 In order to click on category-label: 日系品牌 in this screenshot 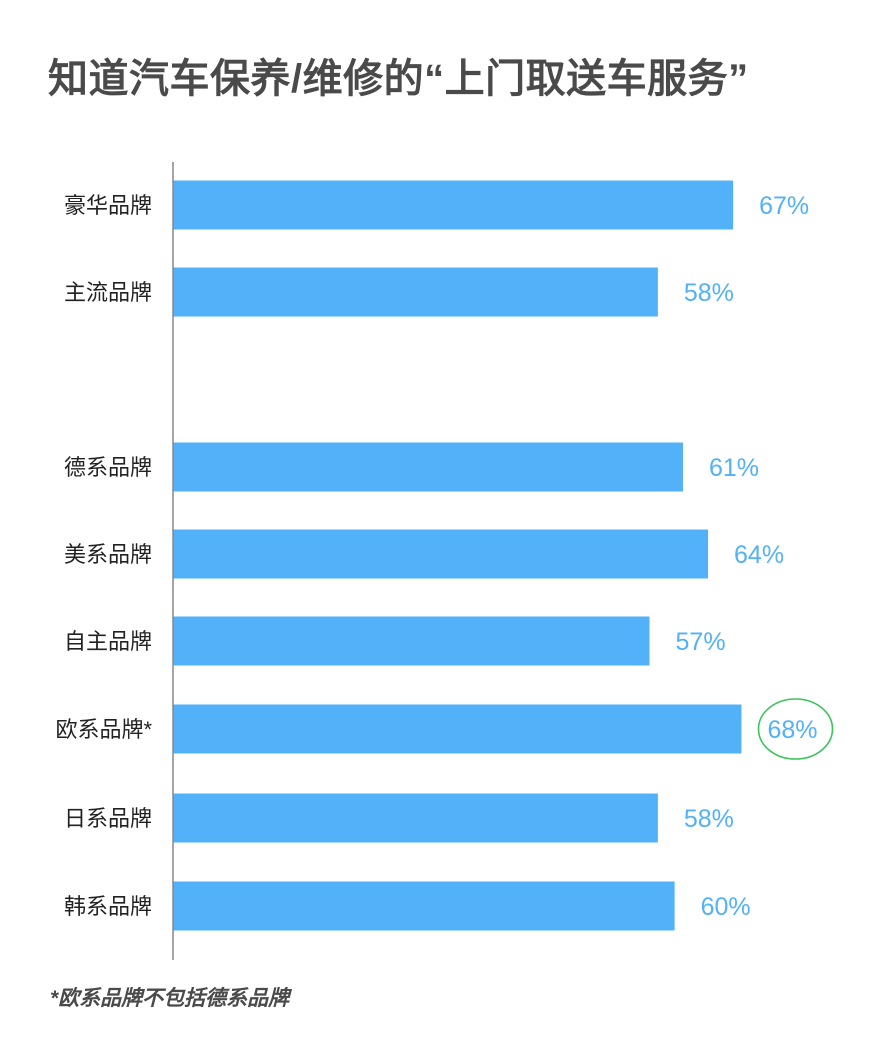, I will do `click(108, 818)`.